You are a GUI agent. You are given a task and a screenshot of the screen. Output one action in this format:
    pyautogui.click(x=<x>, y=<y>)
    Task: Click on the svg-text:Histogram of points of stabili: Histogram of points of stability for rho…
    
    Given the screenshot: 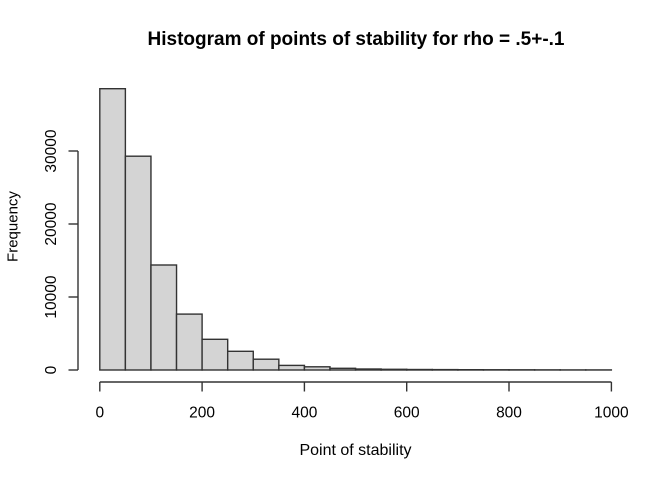 What is the action you would take?
    pyautogui.click(x=356, y=39)
    